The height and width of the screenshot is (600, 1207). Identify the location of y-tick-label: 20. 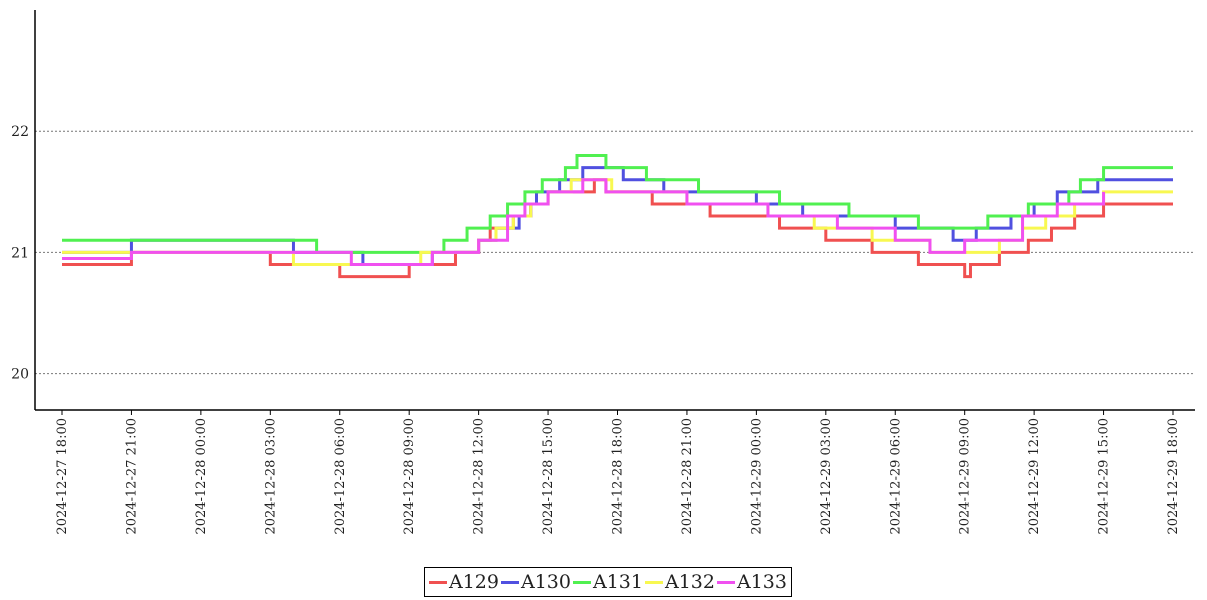
(20, 375).